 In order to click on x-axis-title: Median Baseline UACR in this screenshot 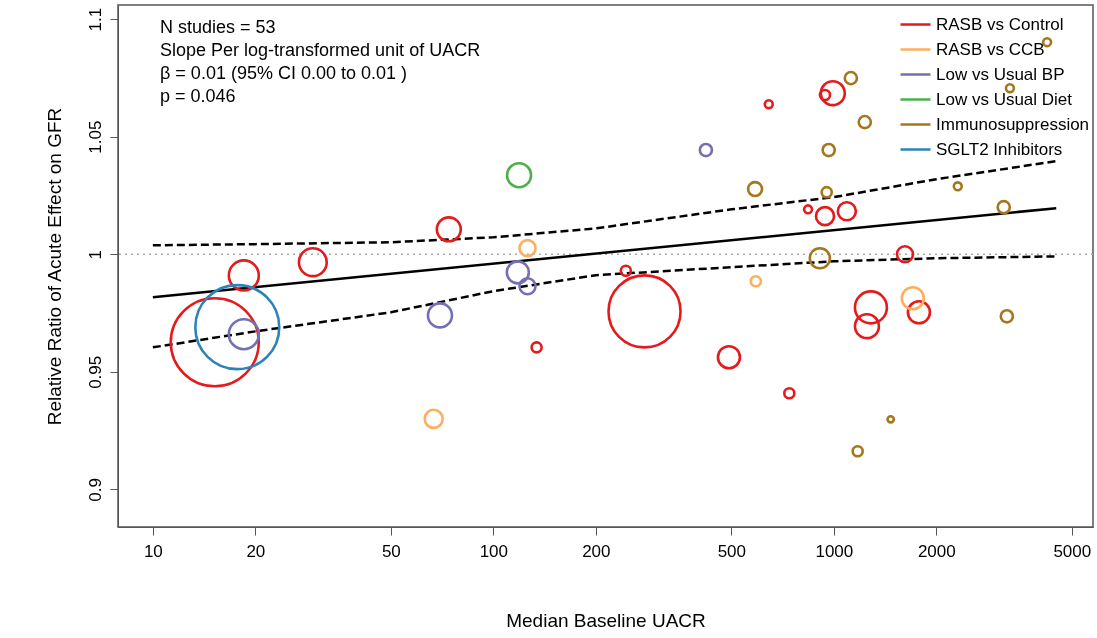, I will do `click(606, 620)`.